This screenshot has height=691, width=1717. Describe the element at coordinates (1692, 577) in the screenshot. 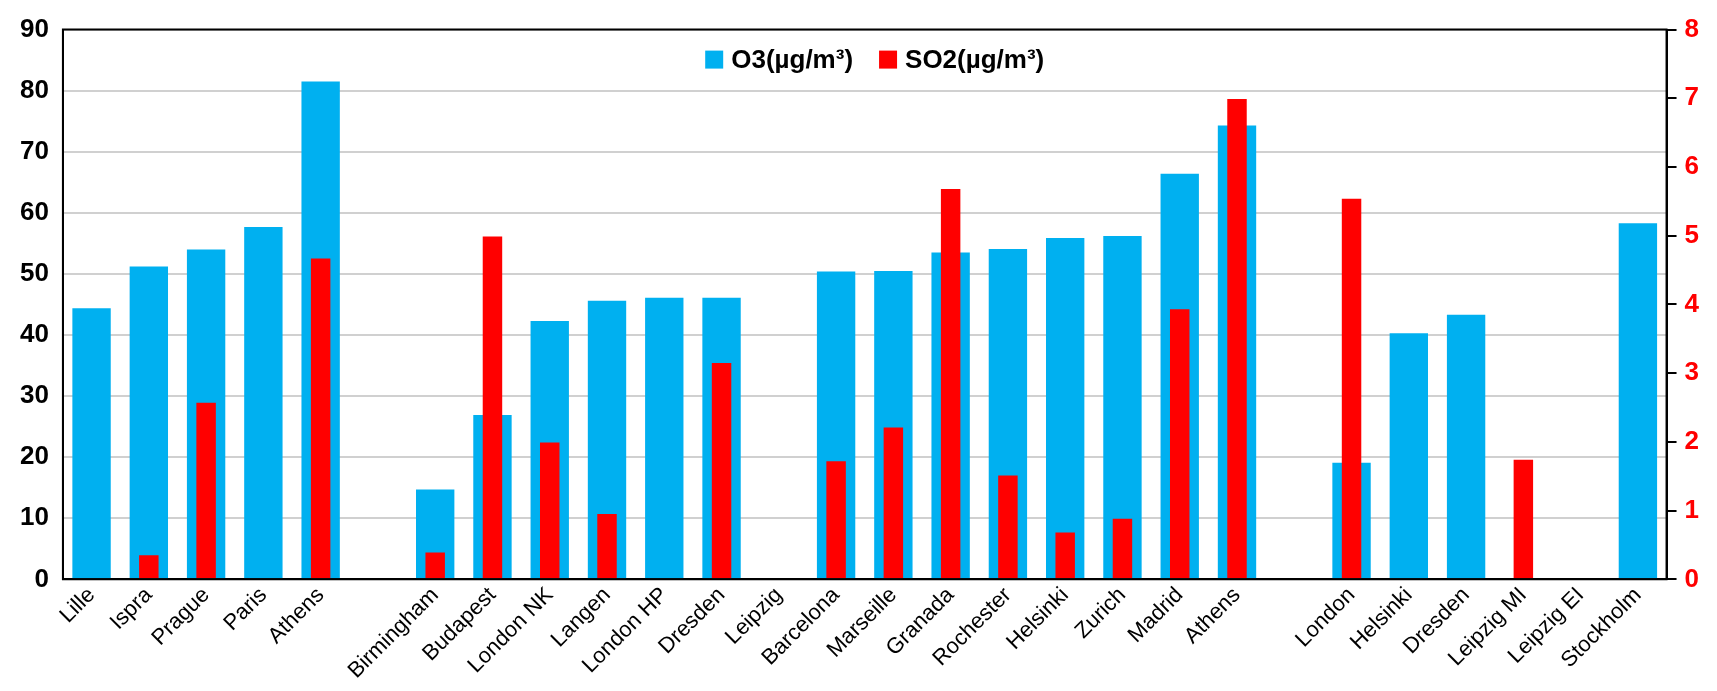

I see `y2-tick-label: 0` at that location.